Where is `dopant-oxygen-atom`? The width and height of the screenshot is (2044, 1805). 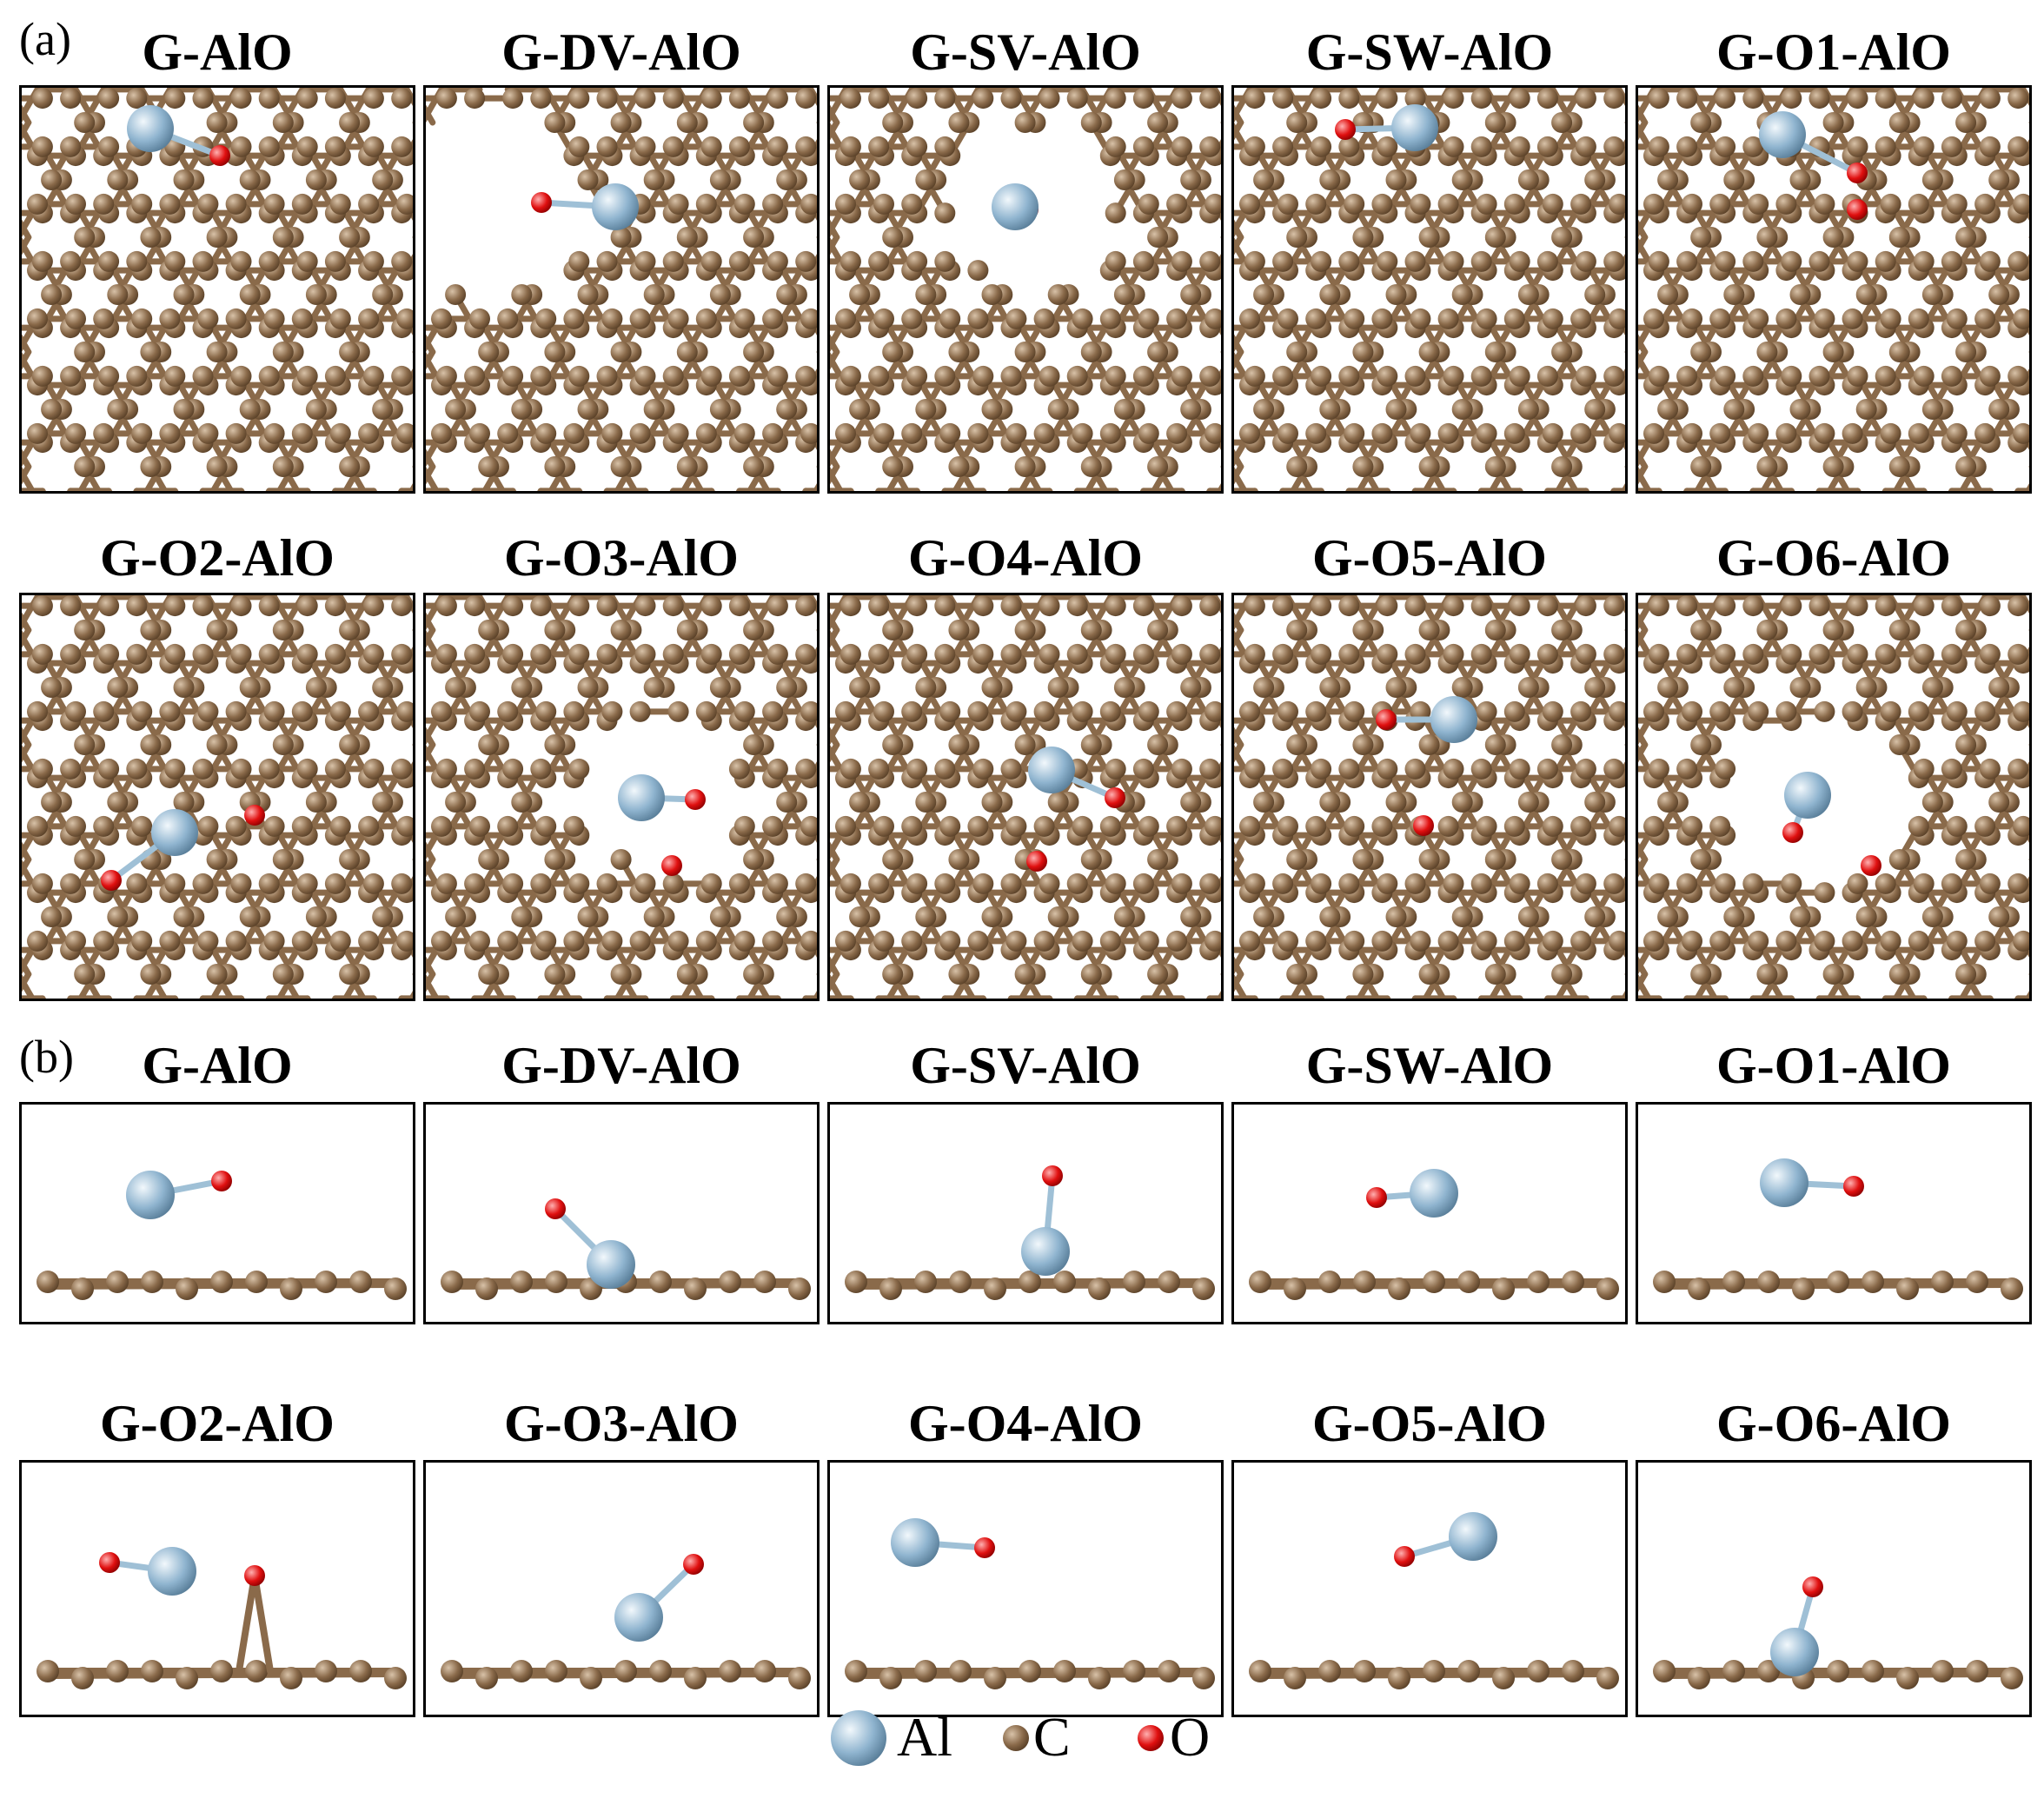 dopant-oxygen-atom is located at coordinates (1036, 861).